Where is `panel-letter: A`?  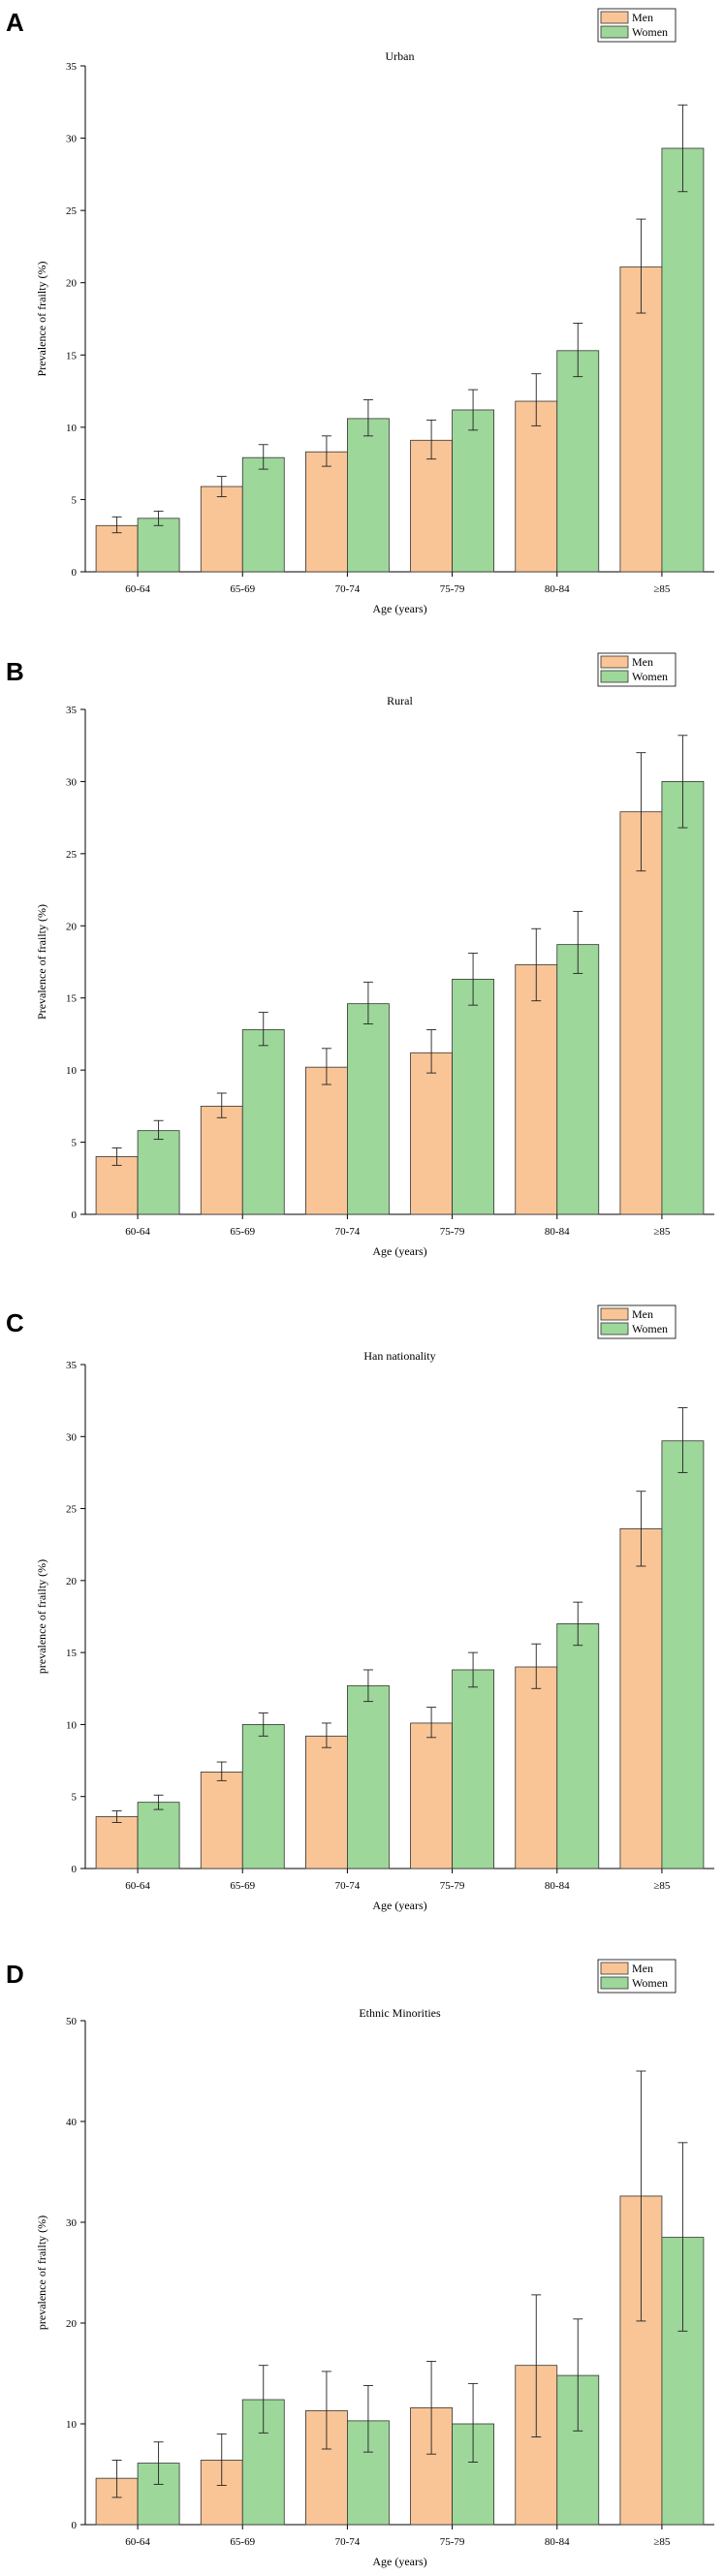 panel-letter: A is located at coordinates (15, 22).